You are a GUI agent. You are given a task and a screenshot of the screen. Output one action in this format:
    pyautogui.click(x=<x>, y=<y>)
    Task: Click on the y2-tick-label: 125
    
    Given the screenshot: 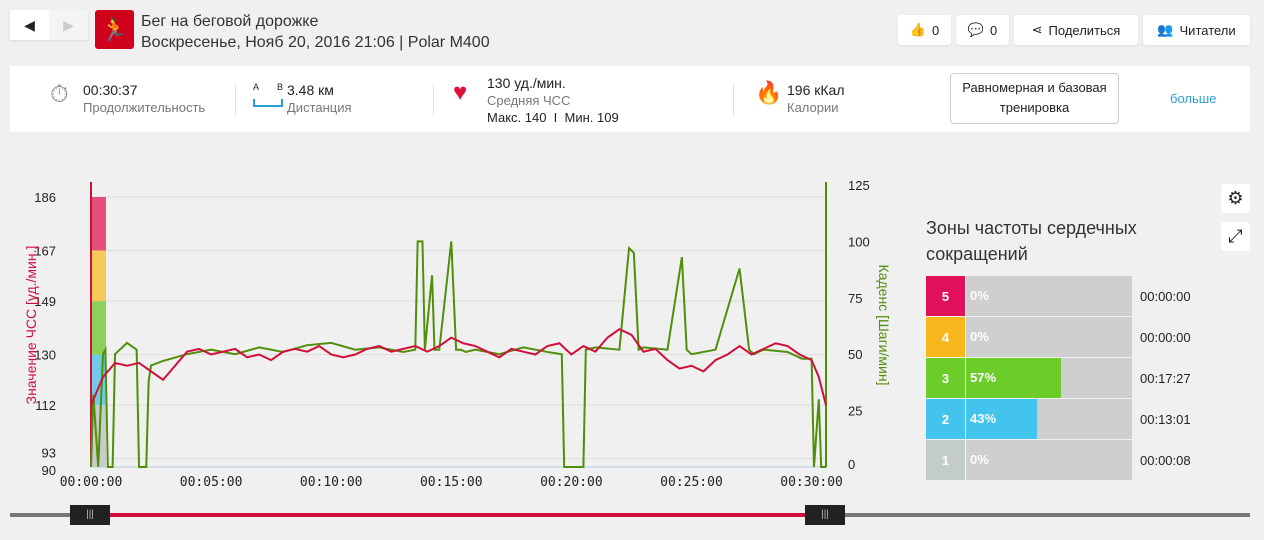 What is the action you would take?
    pyautogui.click(x=859, y=185)
    